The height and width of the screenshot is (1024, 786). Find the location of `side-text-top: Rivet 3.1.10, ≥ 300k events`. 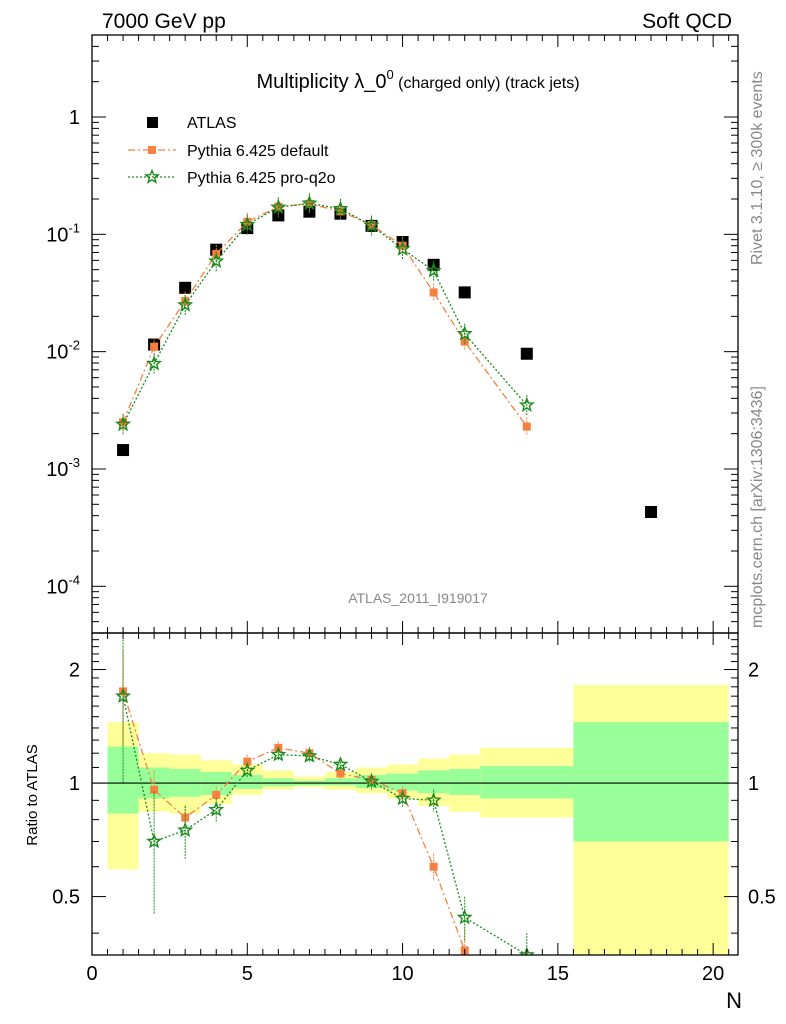

side-text-top: Rivet 3.1.10, ≥ 300k events is located at coordinates (757, 168).